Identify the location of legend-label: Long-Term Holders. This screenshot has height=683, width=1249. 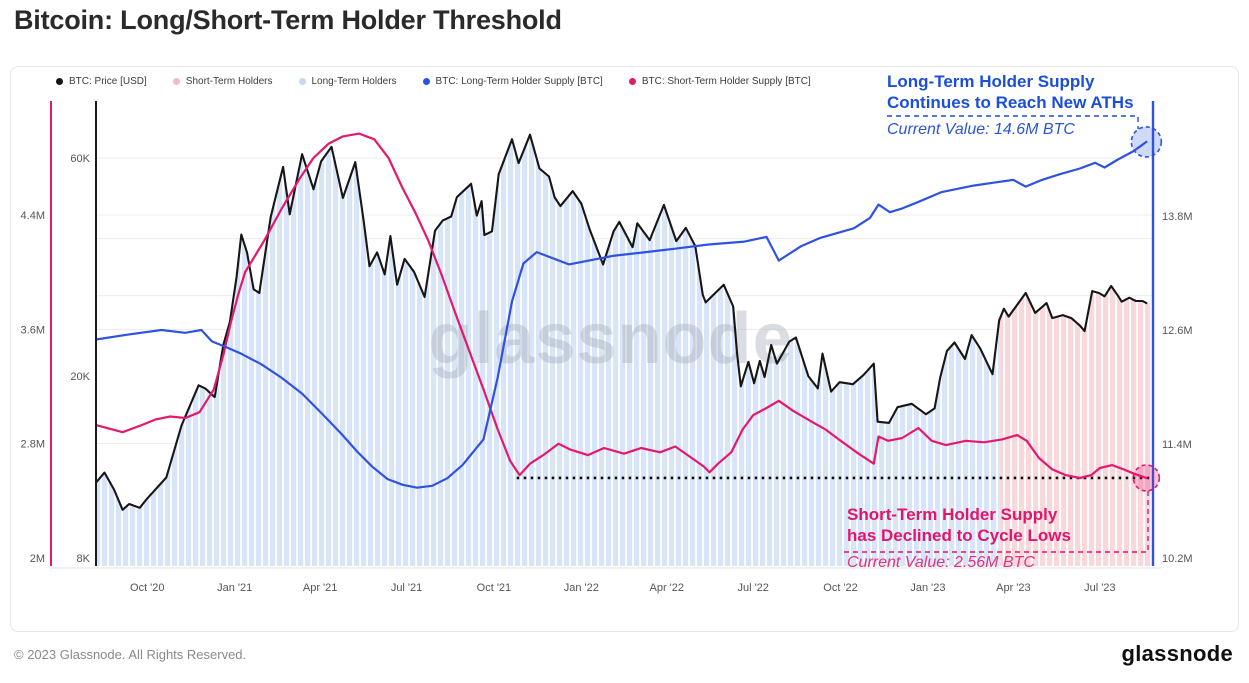
(354, 81).